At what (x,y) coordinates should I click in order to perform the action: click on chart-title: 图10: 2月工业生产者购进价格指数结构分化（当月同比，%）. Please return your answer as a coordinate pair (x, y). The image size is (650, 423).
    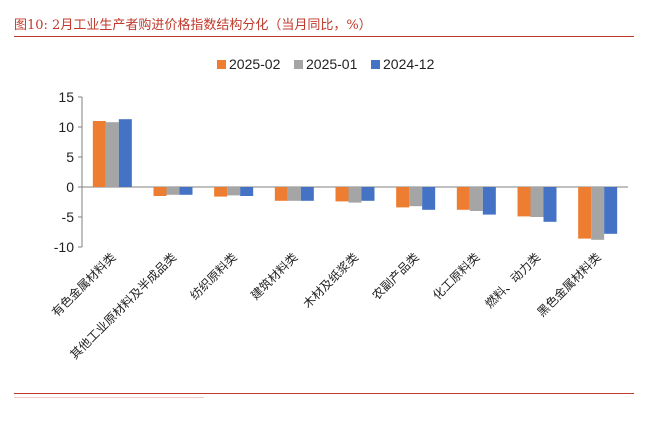
    Looking at the image, I should click on (193, 25).